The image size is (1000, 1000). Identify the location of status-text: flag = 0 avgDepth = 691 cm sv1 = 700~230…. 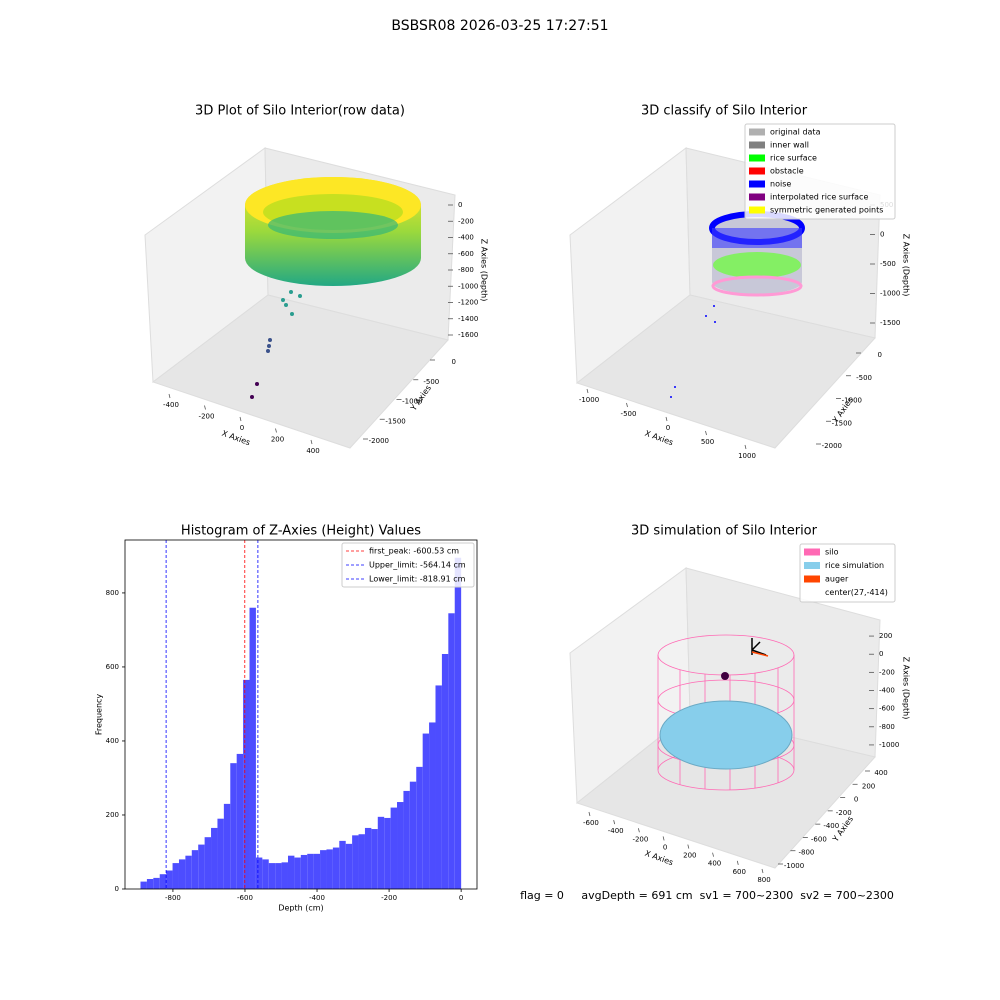
(707, 895).